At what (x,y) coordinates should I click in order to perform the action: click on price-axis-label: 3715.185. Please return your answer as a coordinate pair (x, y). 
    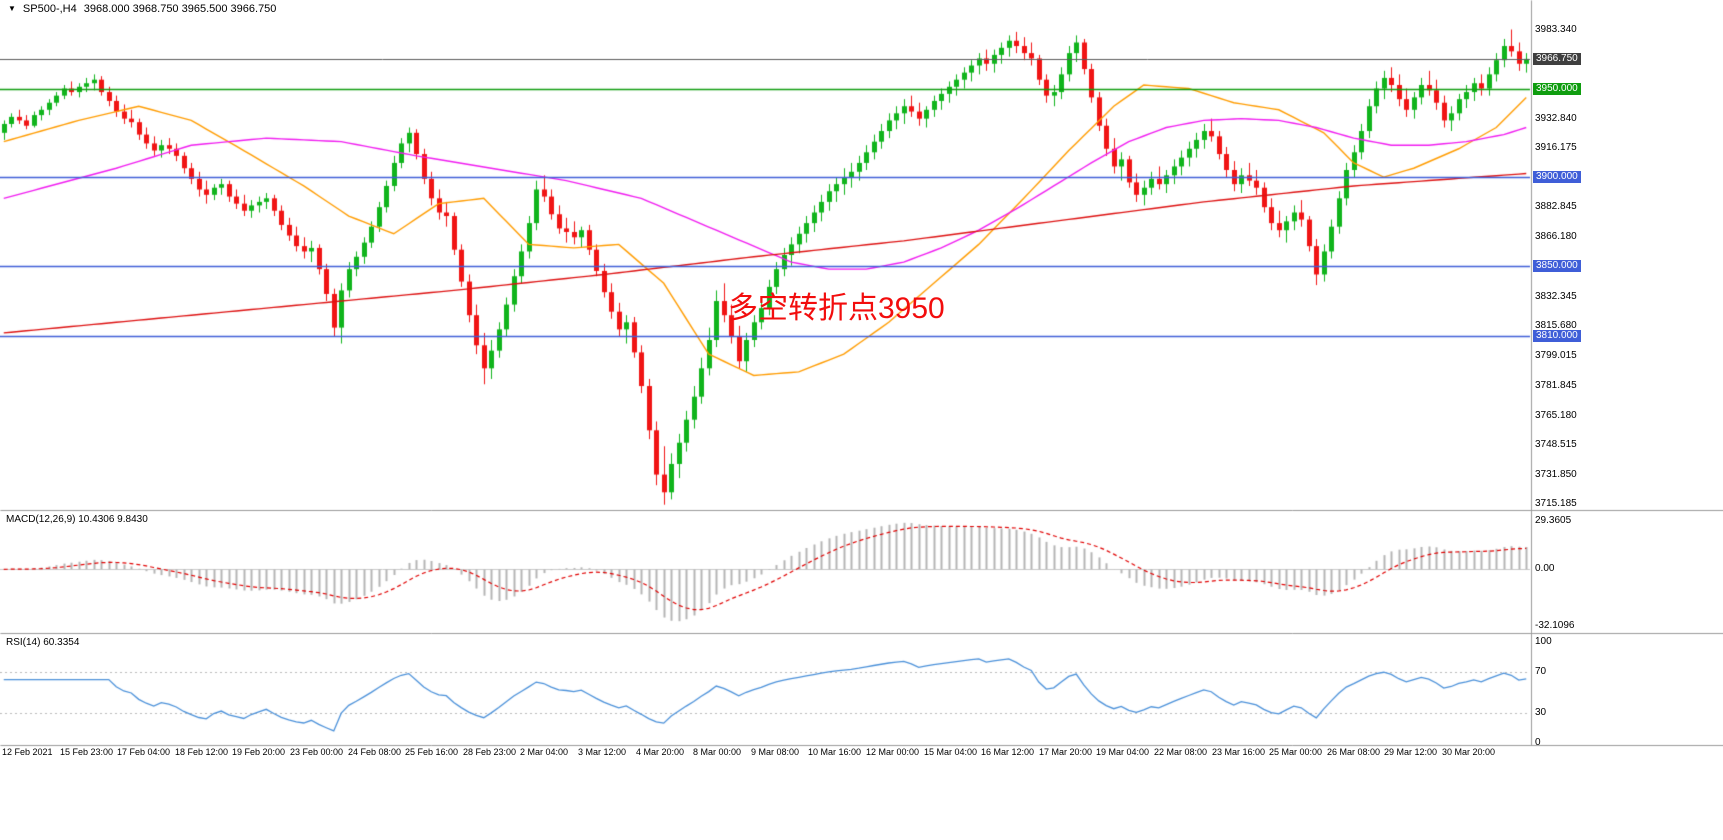
    Looking at the image, I should click on (1556, 503).